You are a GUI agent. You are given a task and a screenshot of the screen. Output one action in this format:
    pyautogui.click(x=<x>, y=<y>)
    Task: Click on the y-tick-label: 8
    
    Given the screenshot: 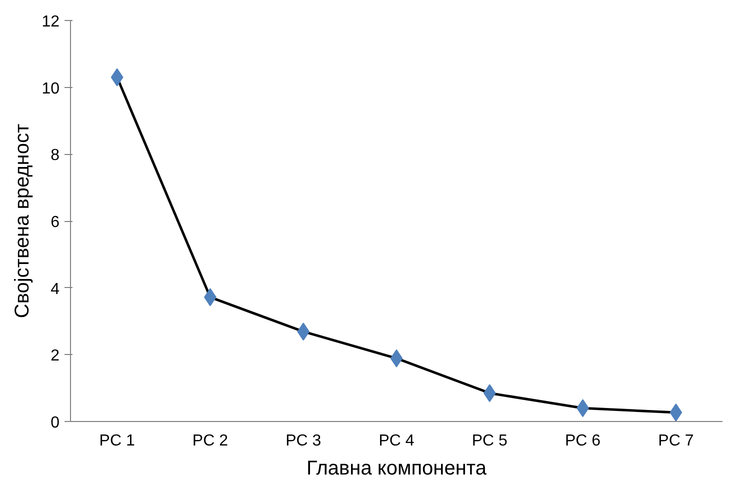 What is the action you would take?
    pyautogui.click(x=55, y=155)
    